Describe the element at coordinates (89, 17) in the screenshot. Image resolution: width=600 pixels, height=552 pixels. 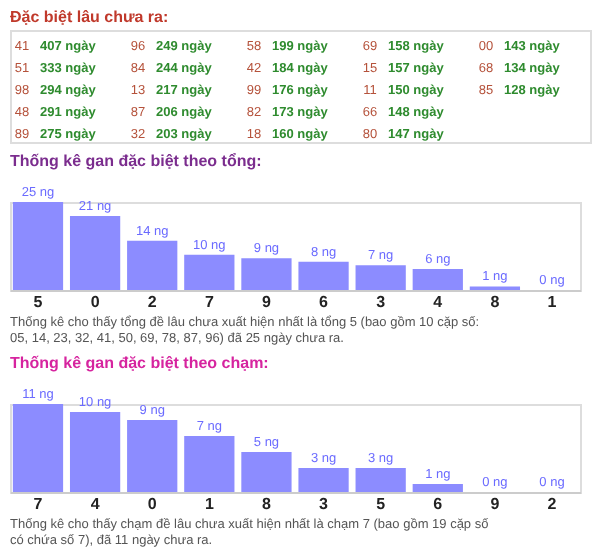
I see `text: Đặc biệt lâu chưa ra:` at that location.